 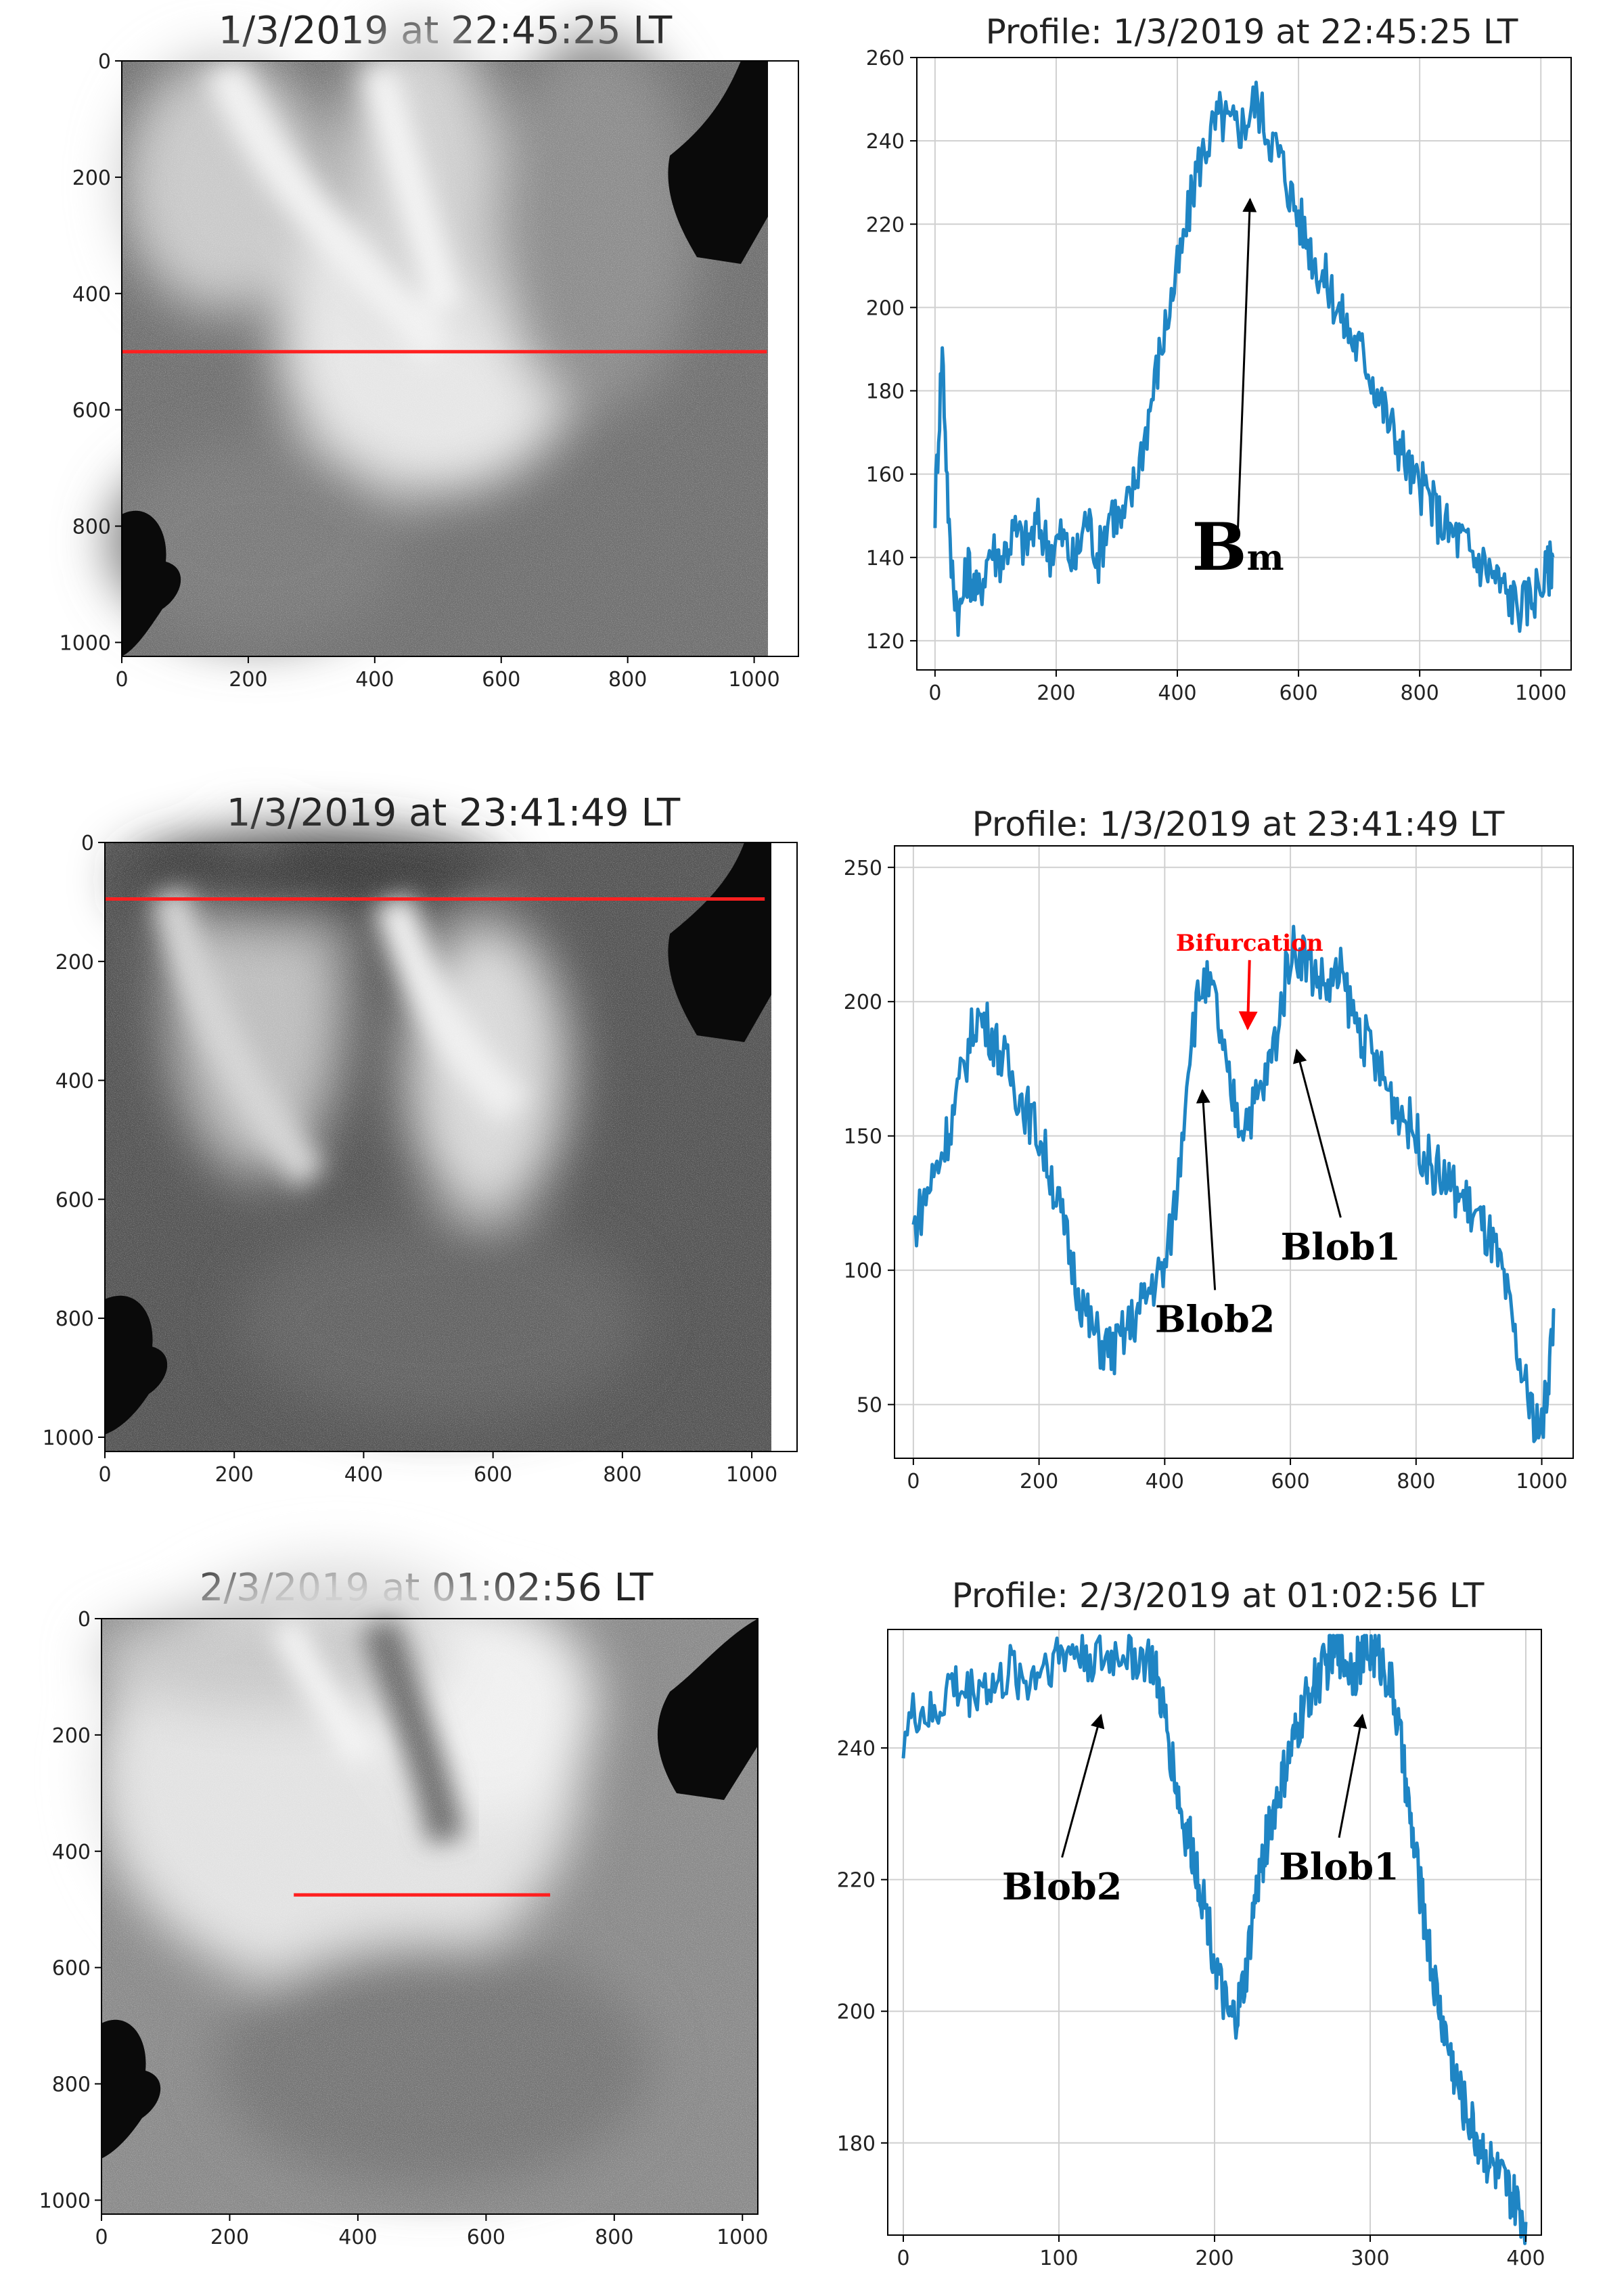 I want to click on profile-title-2: Profile: 1/3/2019 at 23:41:49 LT, so click(x=1239, y=824).